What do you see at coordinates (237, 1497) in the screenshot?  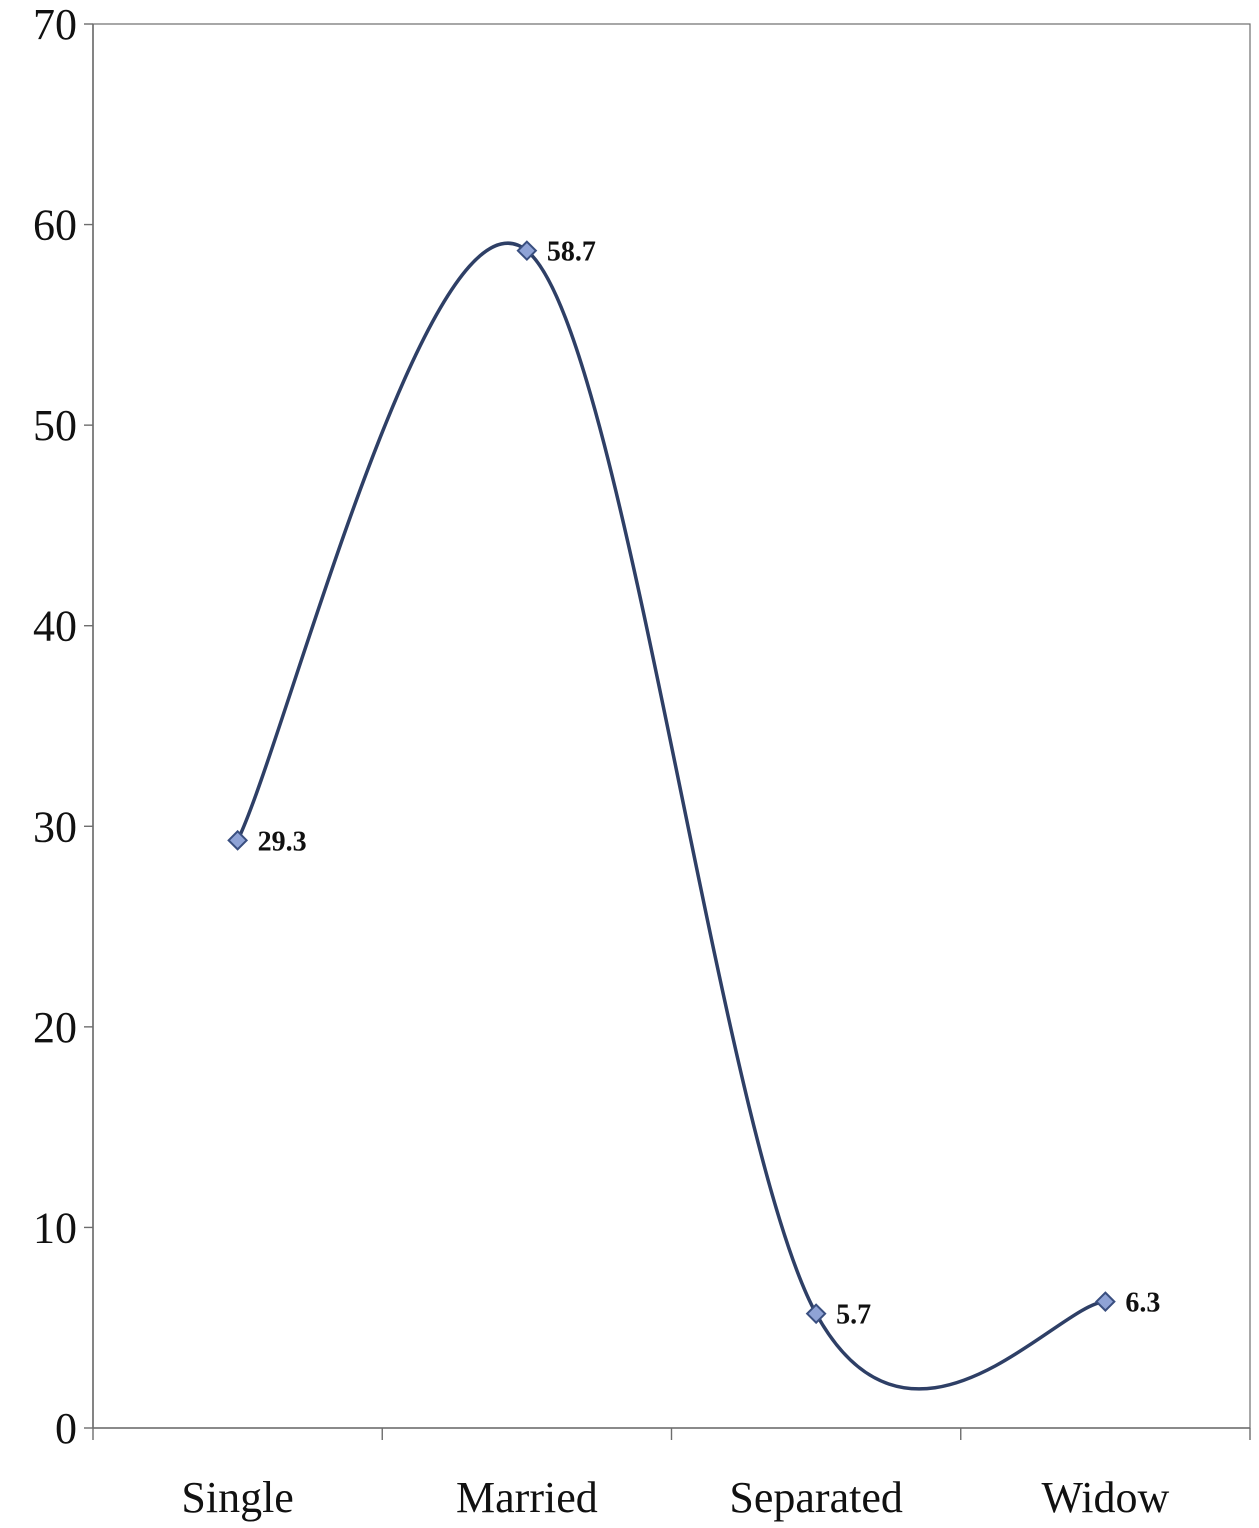 I see `x-category-label: Single` at bounding box center [237, 1497].